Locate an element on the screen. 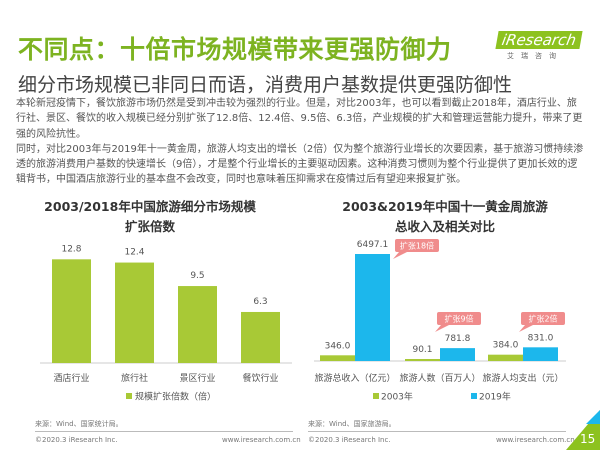 The height and width of the screenshot is (450, 600). logo-cn: 艾瑞咨询 is located at coordinates (535, 56).